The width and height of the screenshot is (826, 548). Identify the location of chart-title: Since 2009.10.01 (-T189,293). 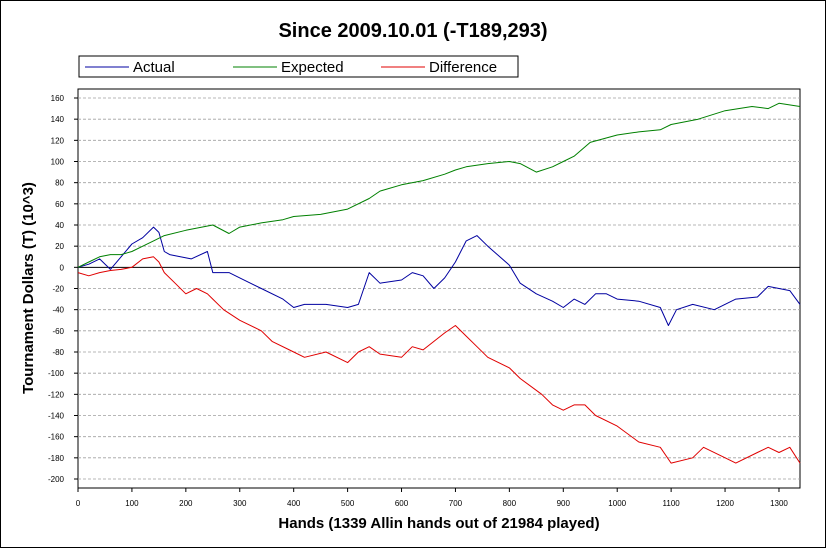
(412, 31).